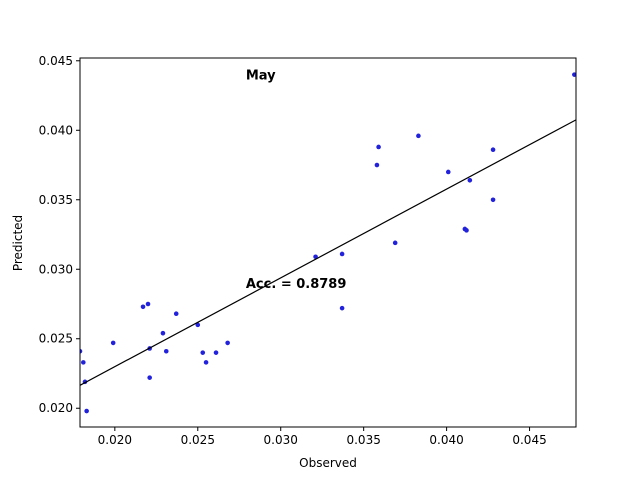  I want to click on x-tick-label: 0.020, so click(115, 440).